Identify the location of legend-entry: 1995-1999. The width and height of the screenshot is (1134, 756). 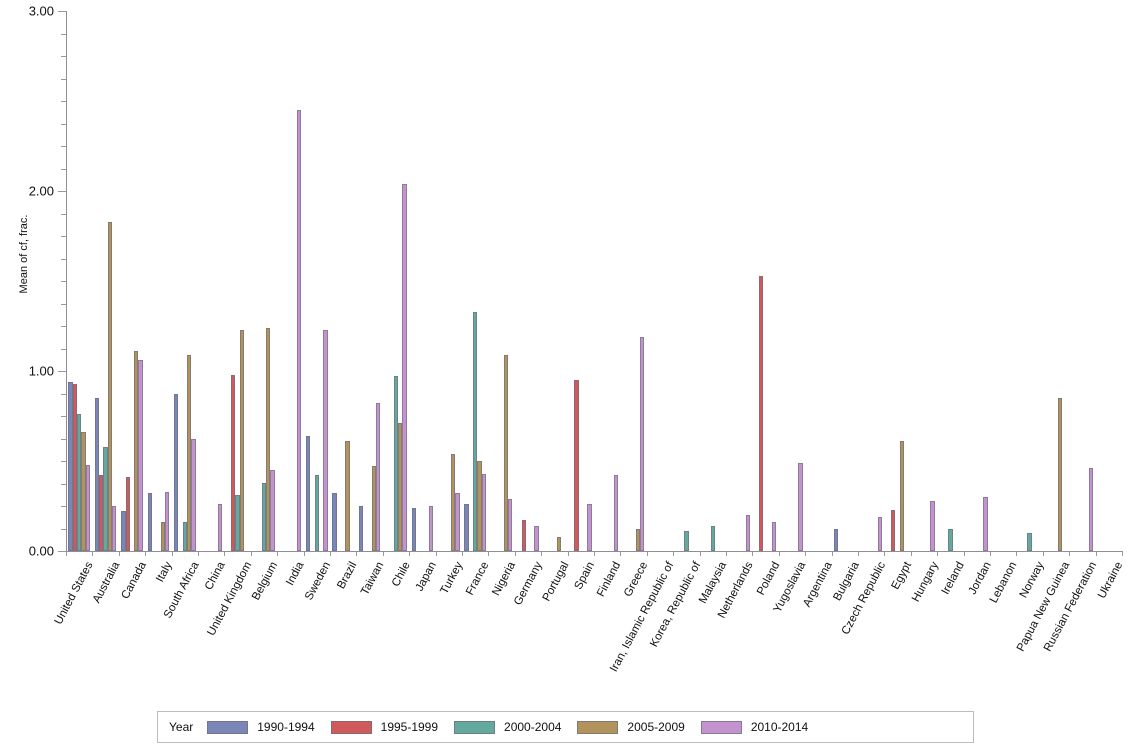
(384, 727).